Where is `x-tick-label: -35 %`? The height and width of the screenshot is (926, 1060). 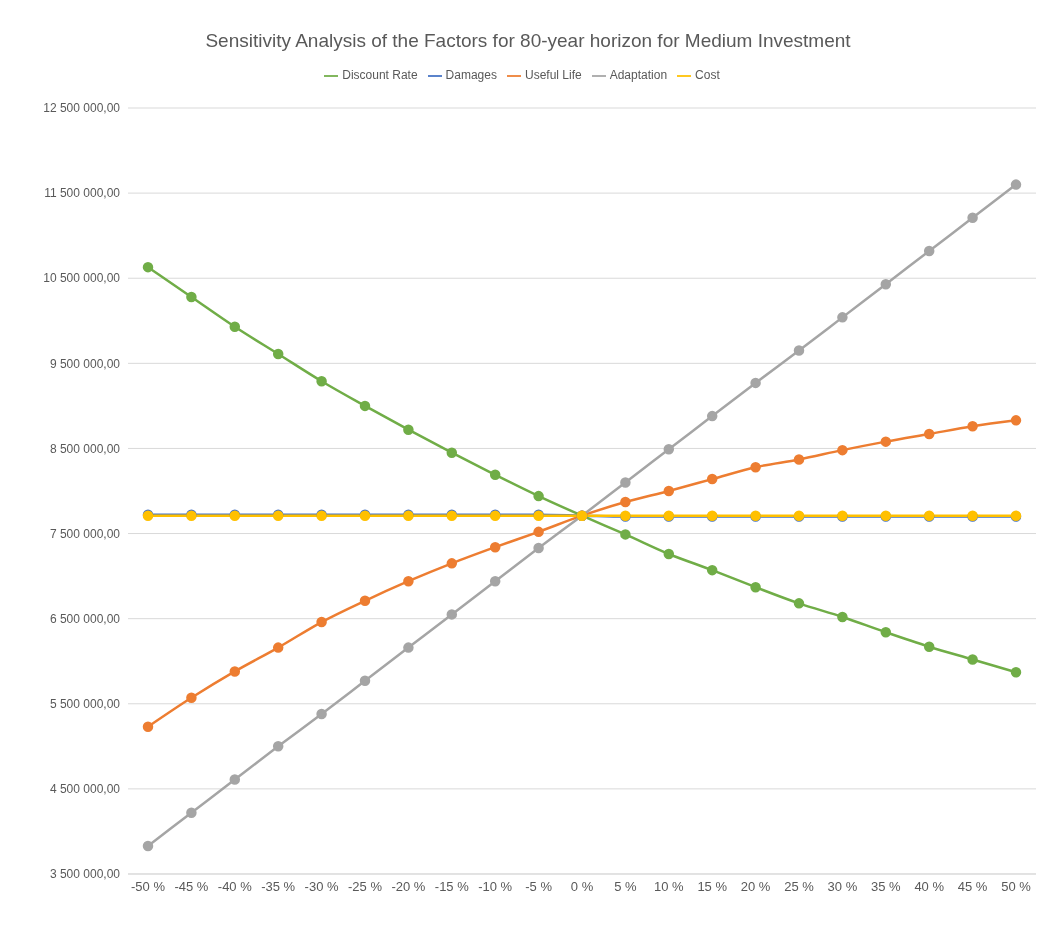
x-tick-label: -35 % is located at coordinates (278, 887).